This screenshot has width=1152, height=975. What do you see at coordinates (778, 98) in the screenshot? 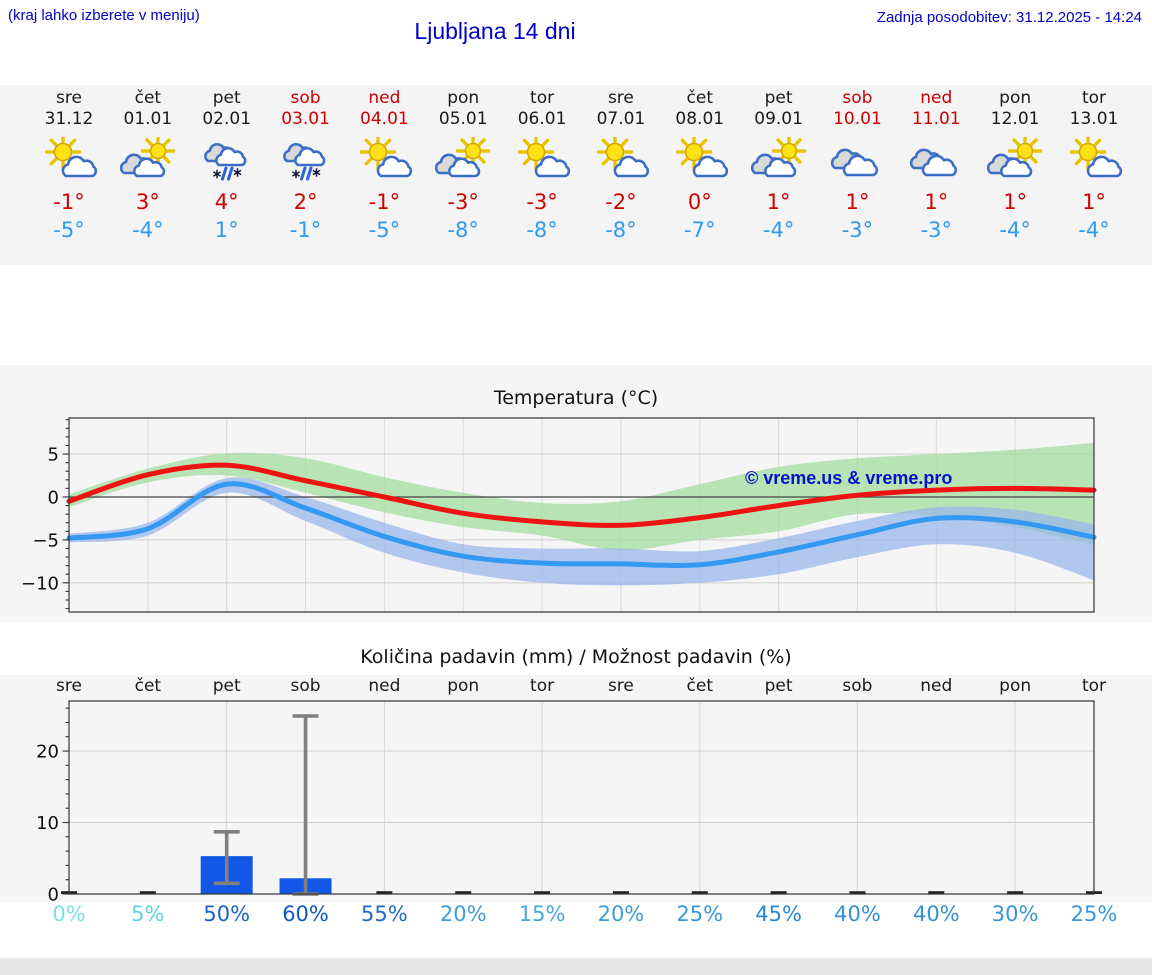
I see `day-name: pet` at bounding box center [778, 98].